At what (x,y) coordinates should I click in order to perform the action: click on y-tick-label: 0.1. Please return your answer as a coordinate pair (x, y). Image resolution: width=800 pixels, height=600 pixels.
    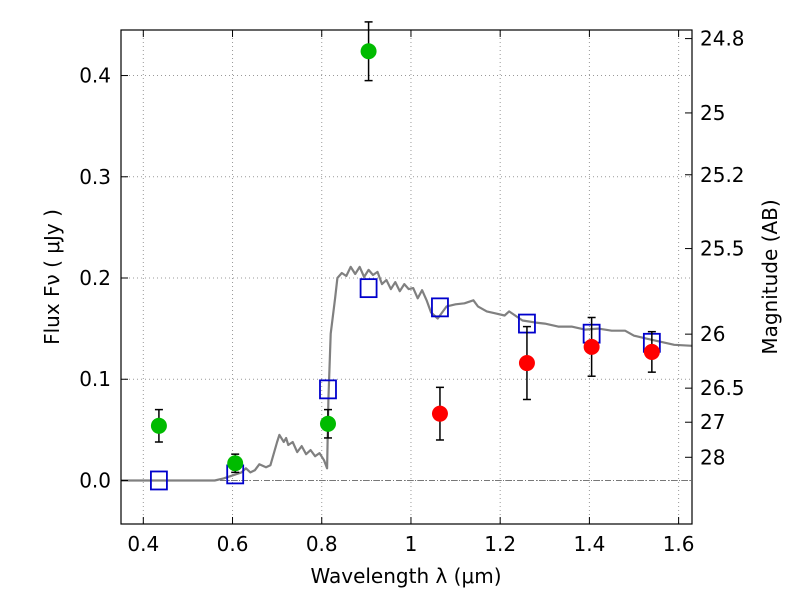
    Looking at the image, I should click on (95, 379).